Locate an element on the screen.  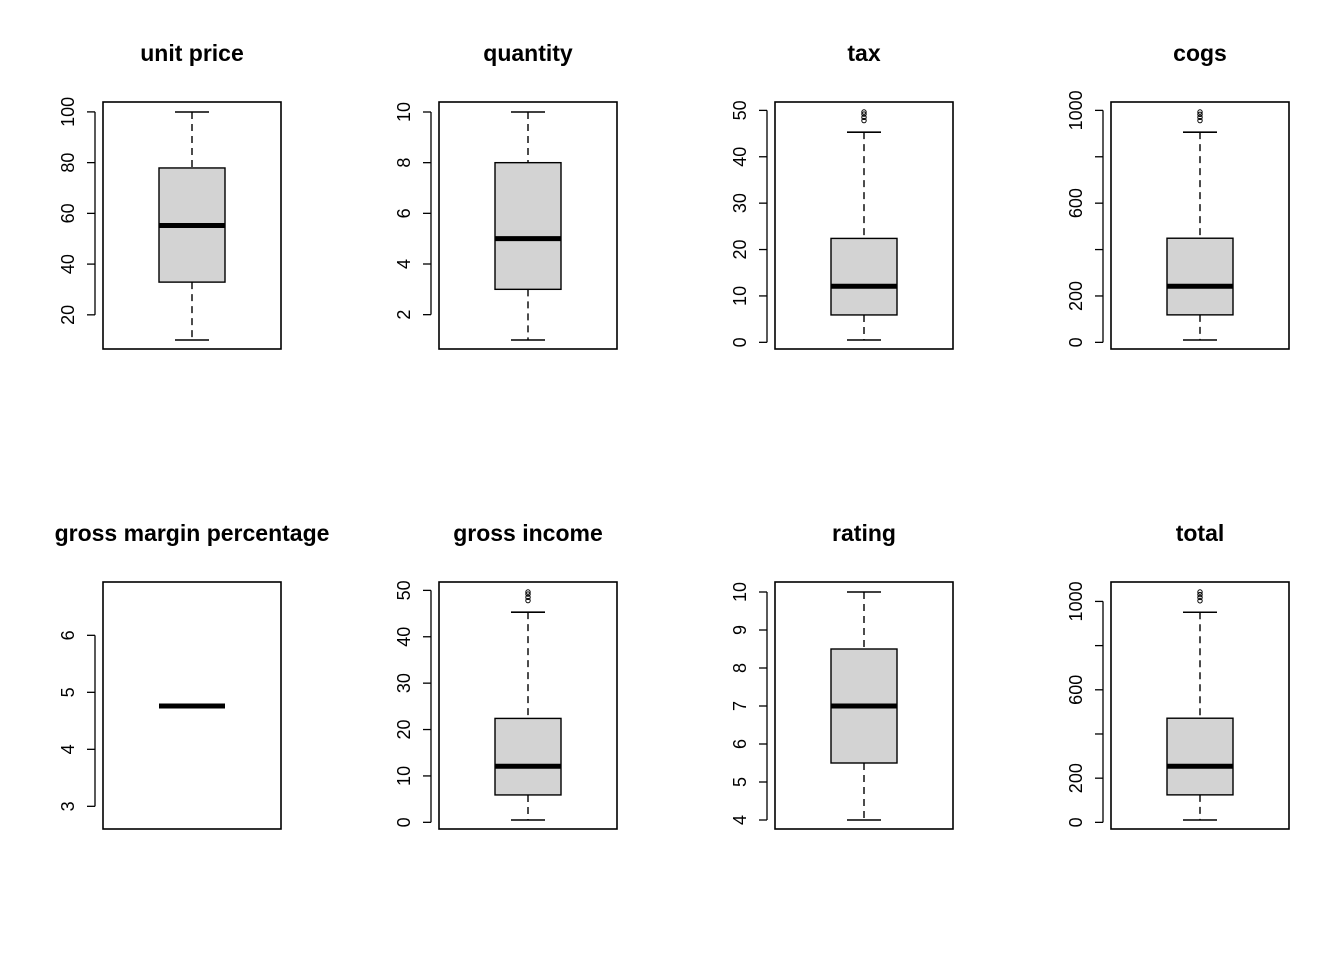
boxplot-panel: gross margin percentage 3 4 5 6 is located at coordinates (192, 675).